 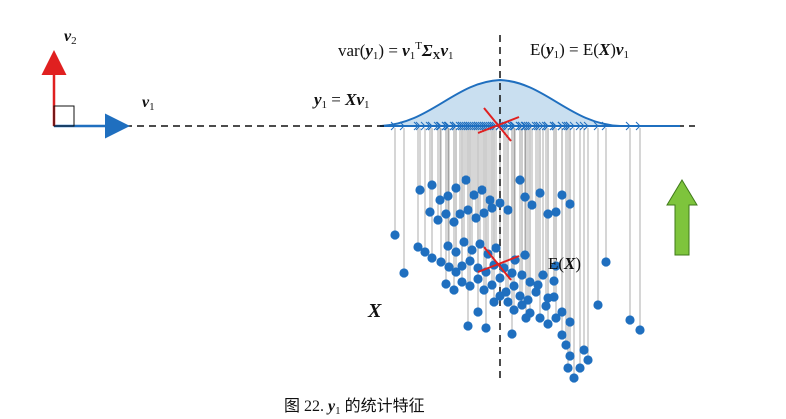 What do you see at coordinates (64, 116) in the screenshot?
I see `right-angle-marker` at bounding box center [64, 116].